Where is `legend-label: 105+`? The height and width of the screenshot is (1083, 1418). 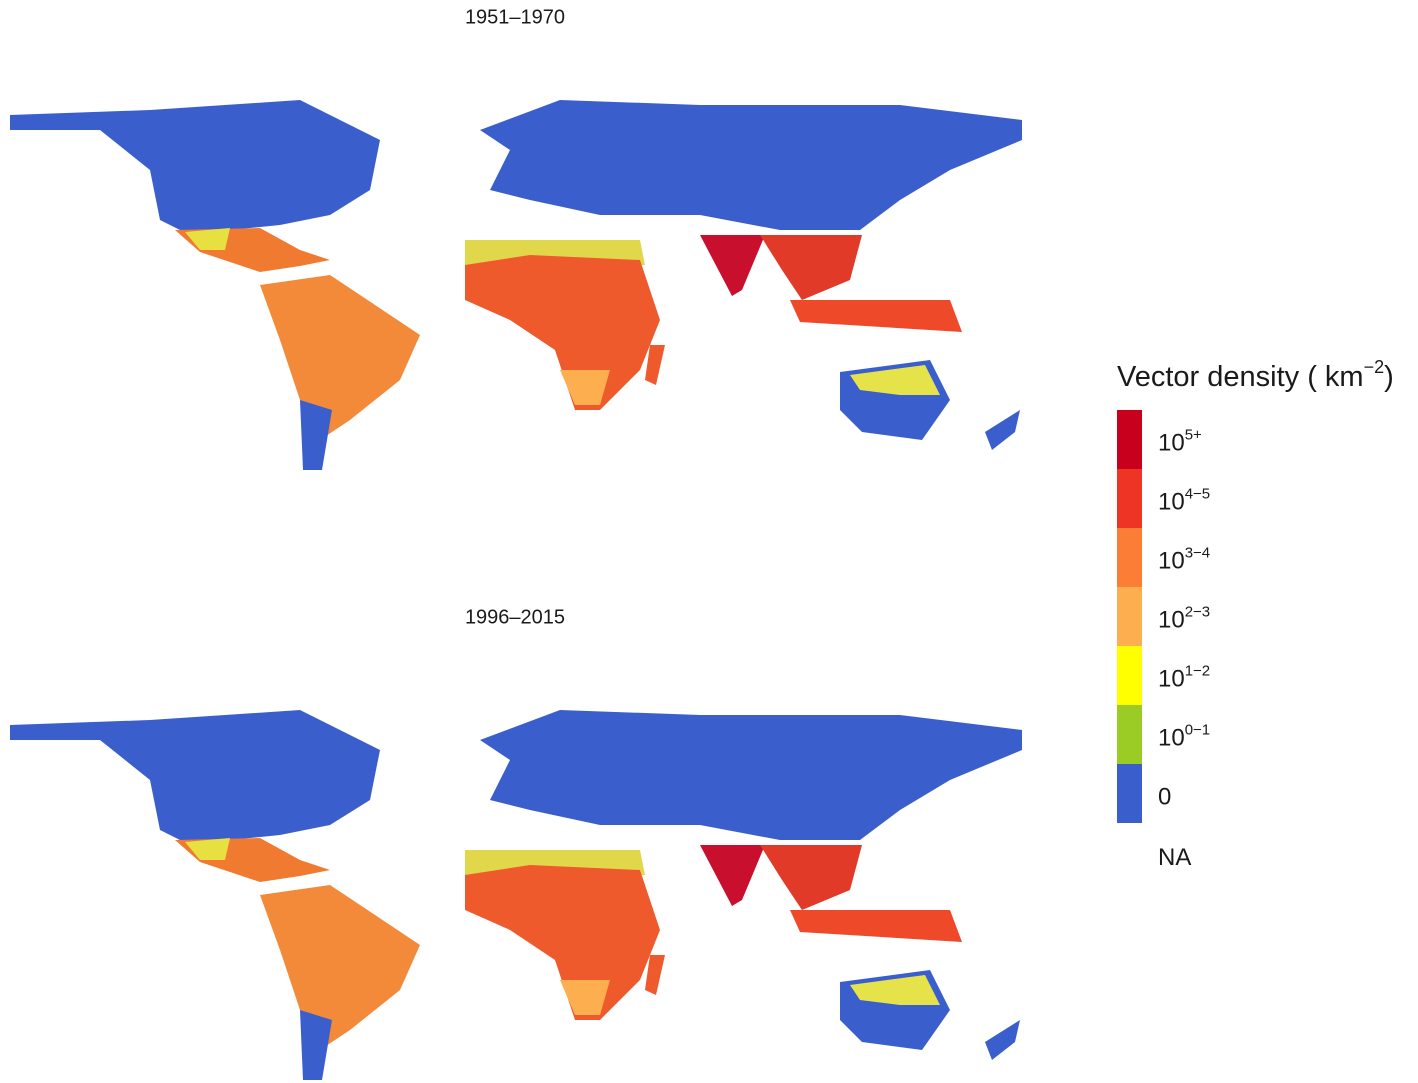 legend-label: 105+ is located at coordinates (1180, 442).